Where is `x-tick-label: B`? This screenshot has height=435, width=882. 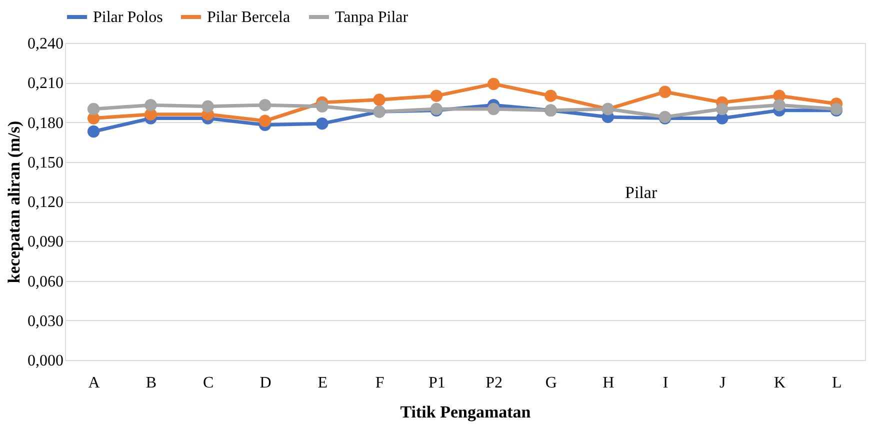 x-tick-label: B is located at coordinates (151, 383).